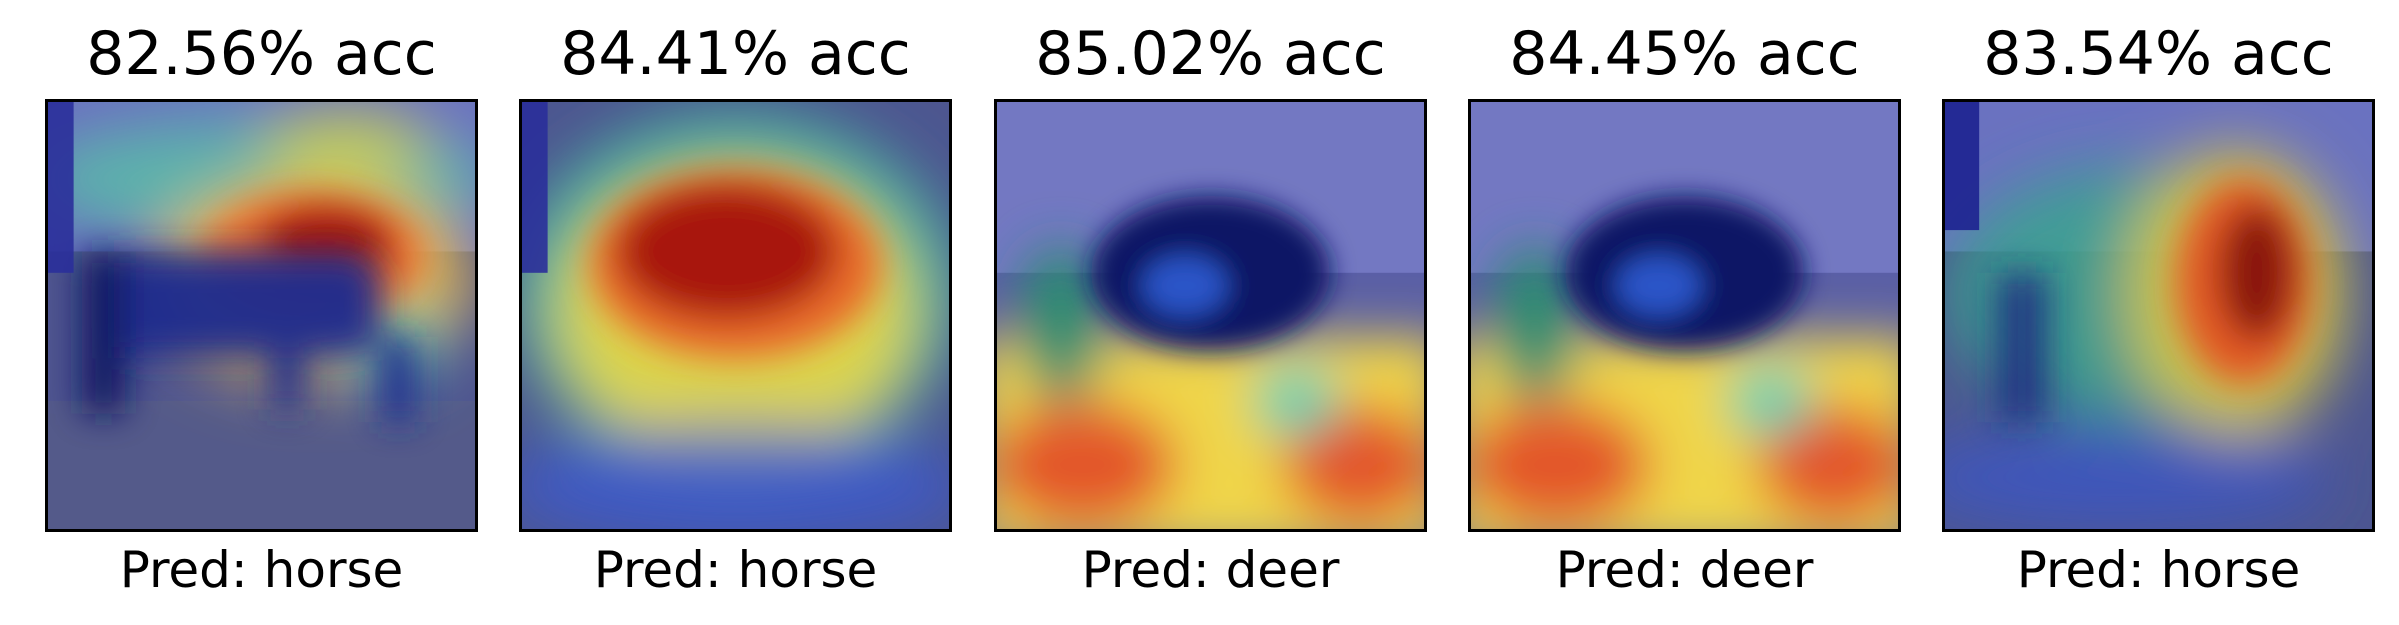 This screenshot has width=2399, height=625. Describe the element at coordinates (261, 54) in the screenshot. I see `panel-title: 82.56% acc` at that location.